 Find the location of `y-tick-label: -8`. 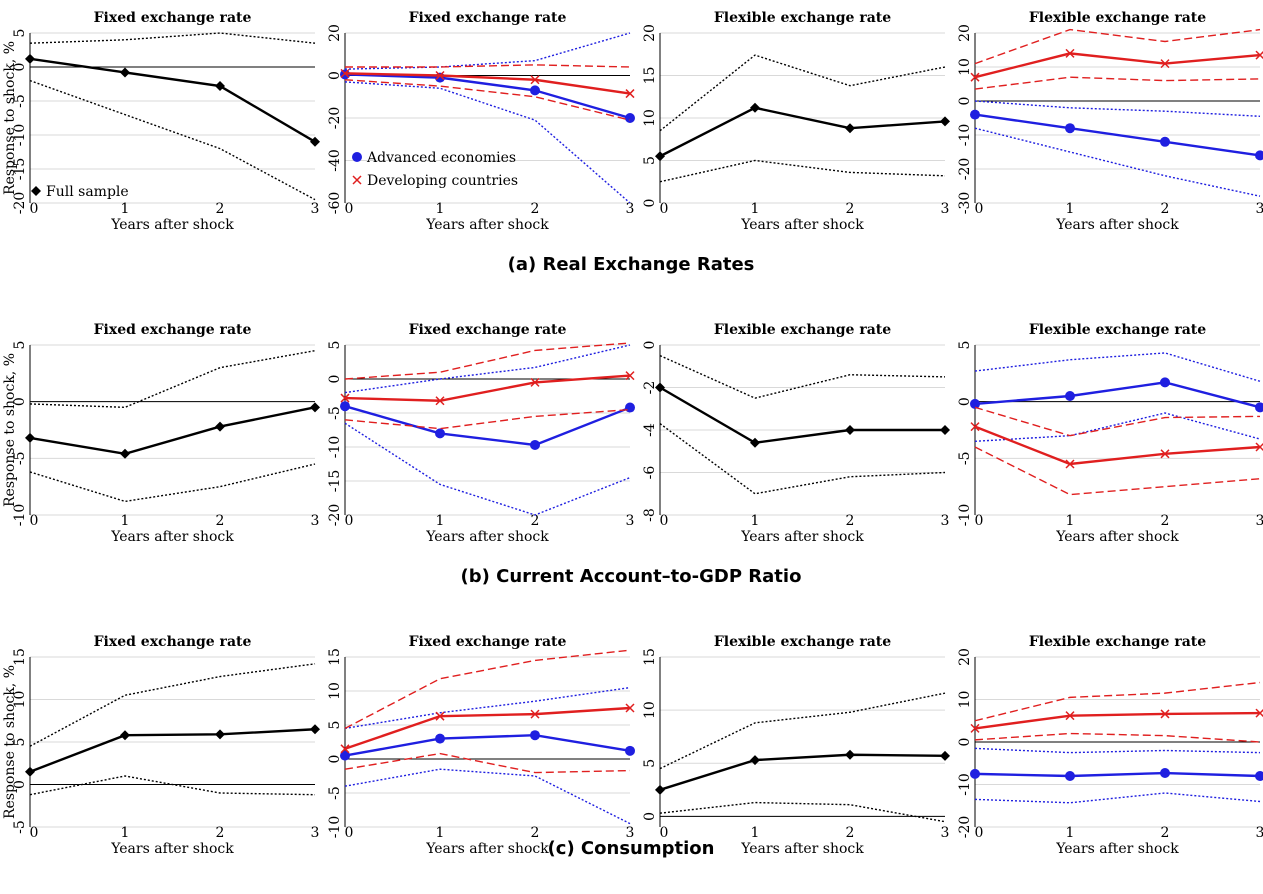

y-tick-label: -8 is located at coordinates (650, 515).